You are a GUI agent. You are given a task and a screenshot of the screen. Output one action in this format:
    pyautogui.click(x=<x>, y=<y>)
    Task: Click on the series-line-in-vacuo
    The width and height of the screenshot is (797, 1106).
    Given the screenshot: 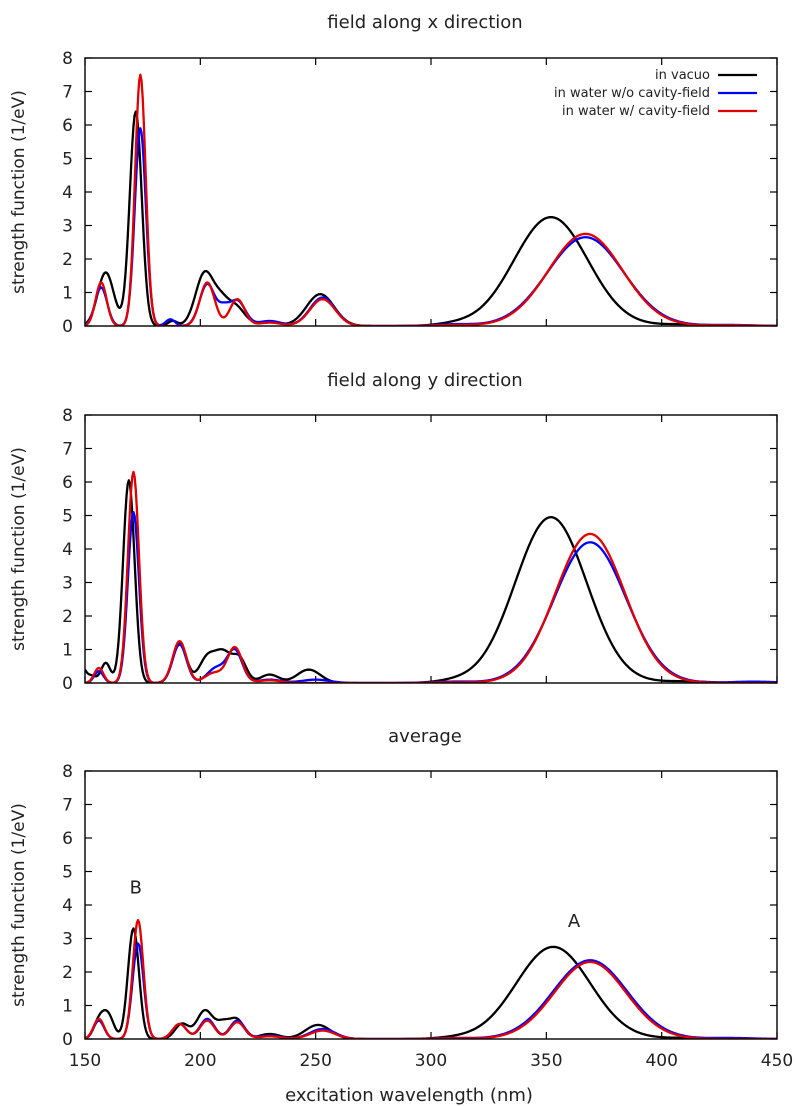 What is the action you would take?
    pyautogui.click(x=431, y=983)
    